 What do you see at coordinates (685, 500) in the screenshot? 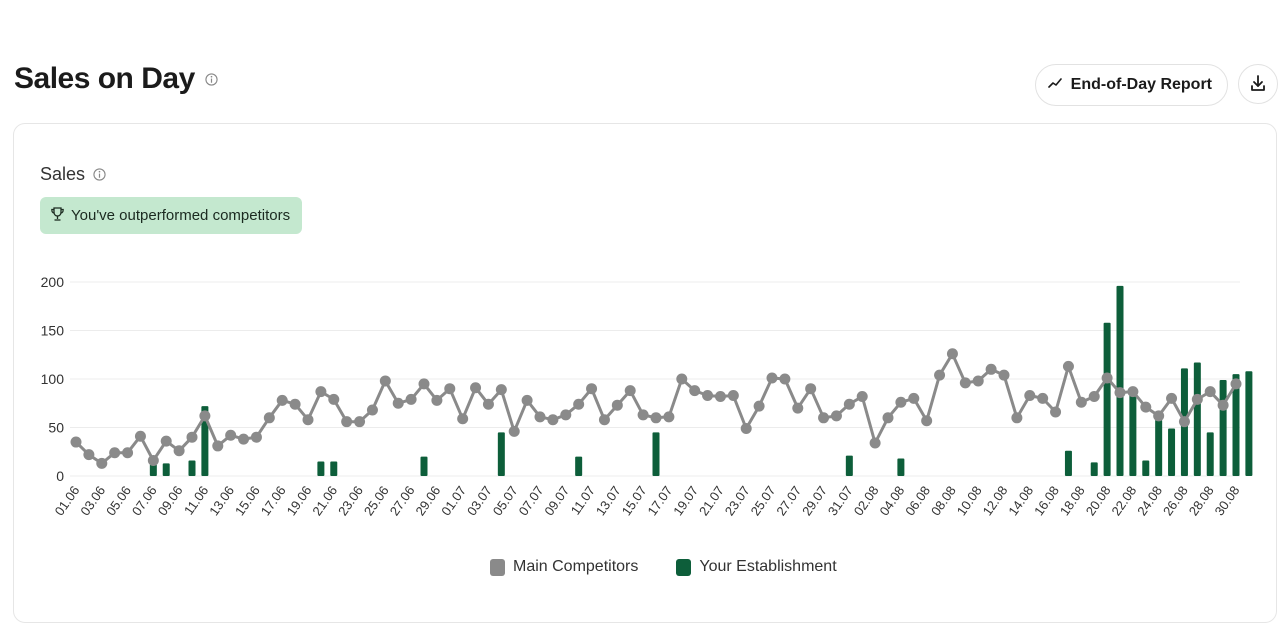
I see `x-tick-label: 19.07` at bounding box center [685, 500].